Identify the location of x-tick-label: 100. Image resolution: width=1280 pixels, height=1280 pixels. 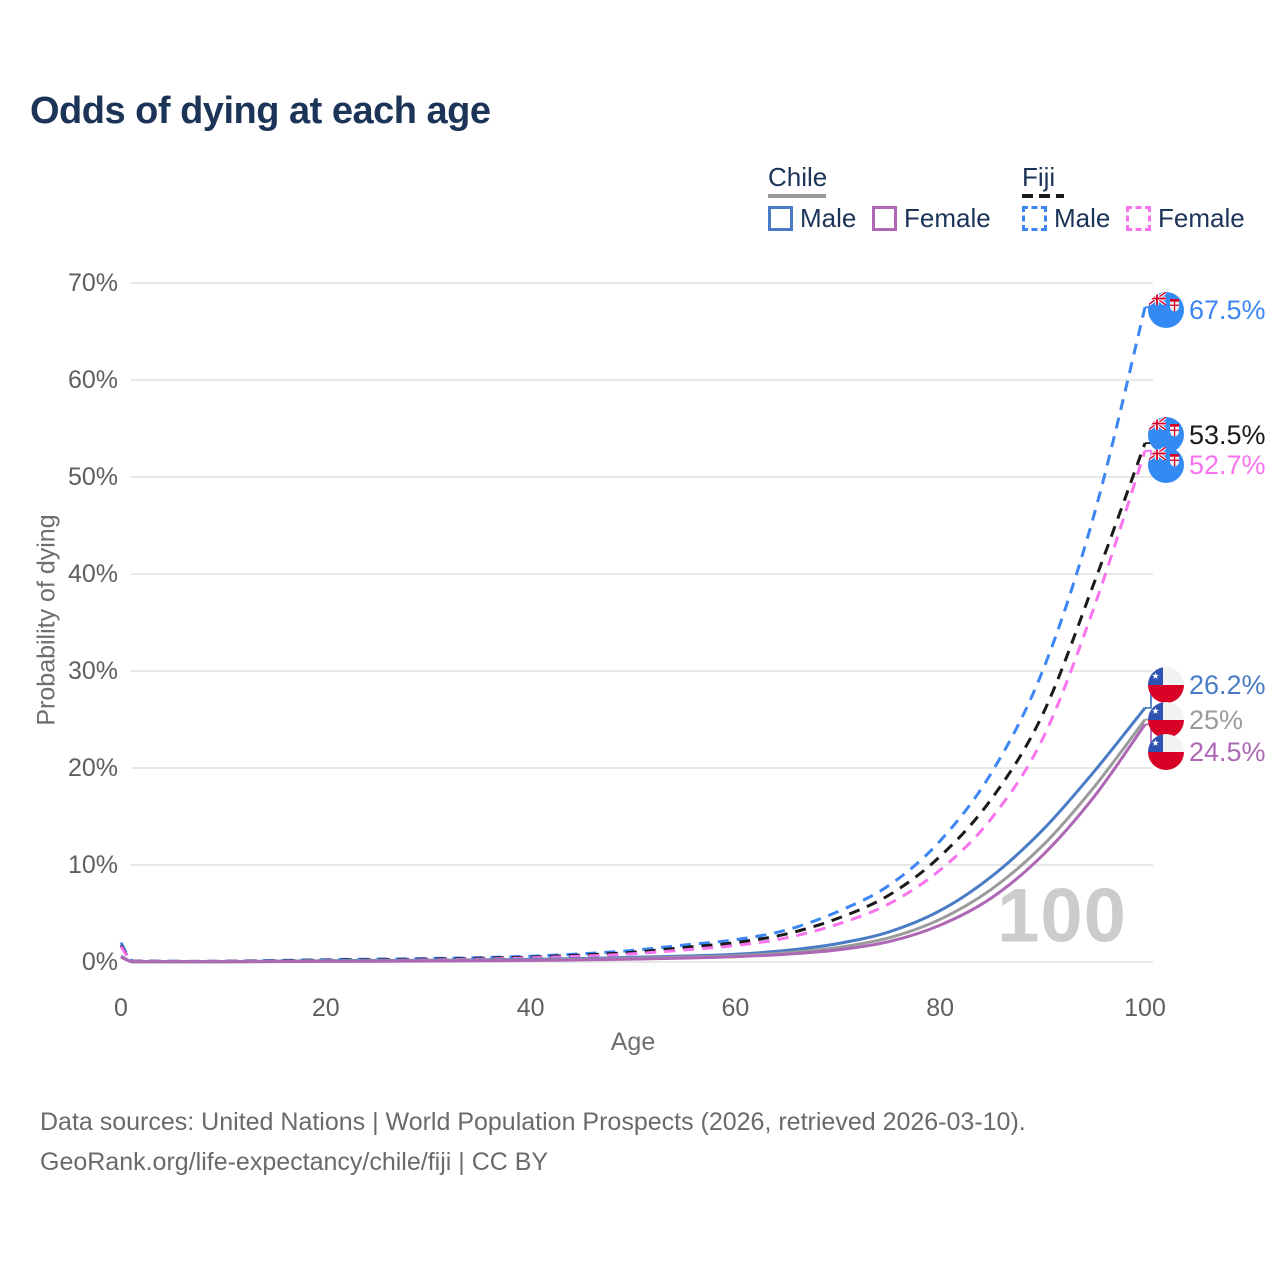
(1145, 1008).